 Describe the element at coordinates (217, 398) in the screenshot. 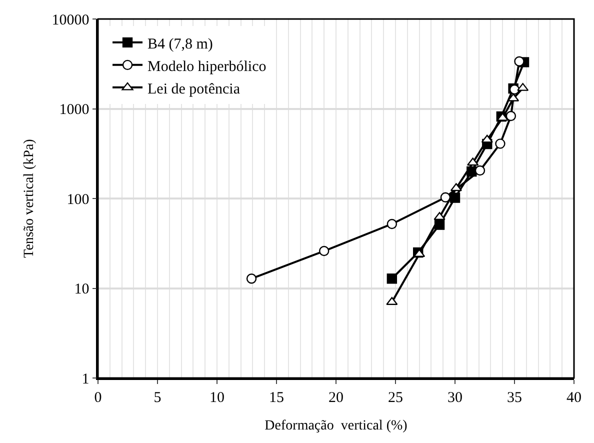

I see `x-tick-label: 10` at that location.